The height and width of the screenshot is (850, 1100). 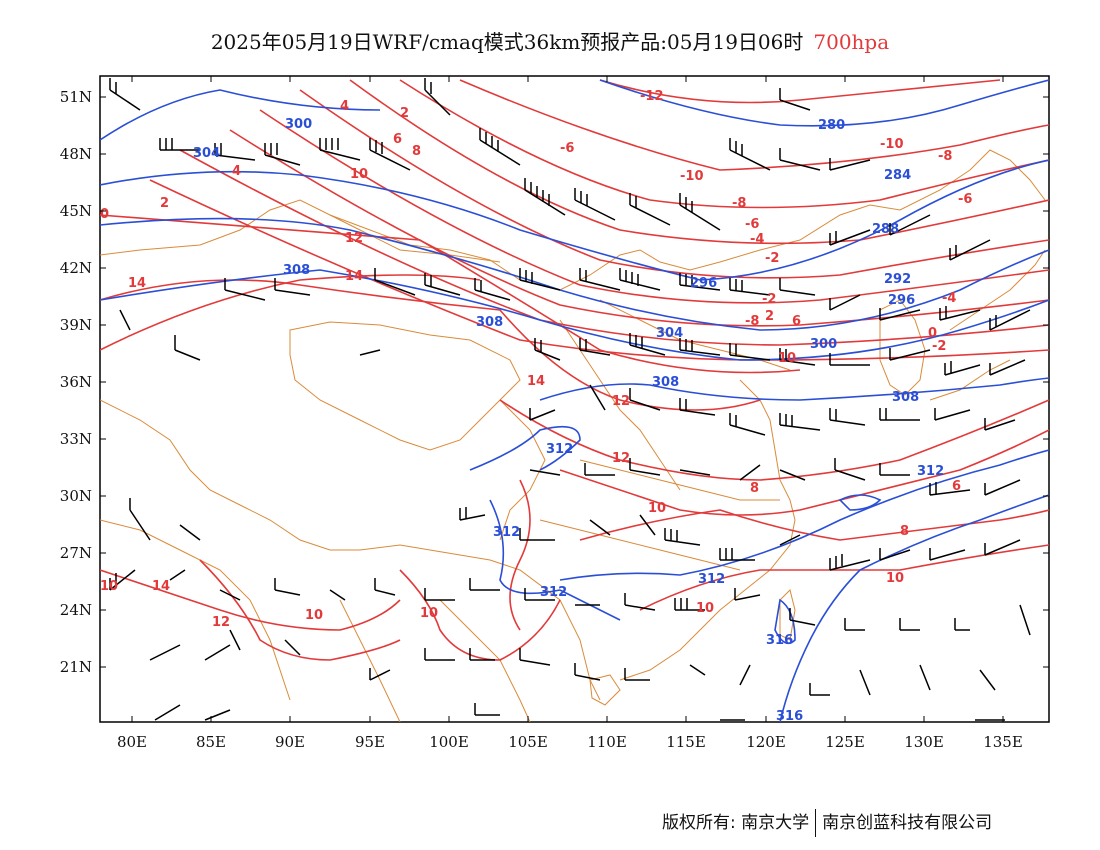 What do you see at coordinates (344, 106) in the screenshot?
I see `temp-label: 4` at bounding box center [344, 106].